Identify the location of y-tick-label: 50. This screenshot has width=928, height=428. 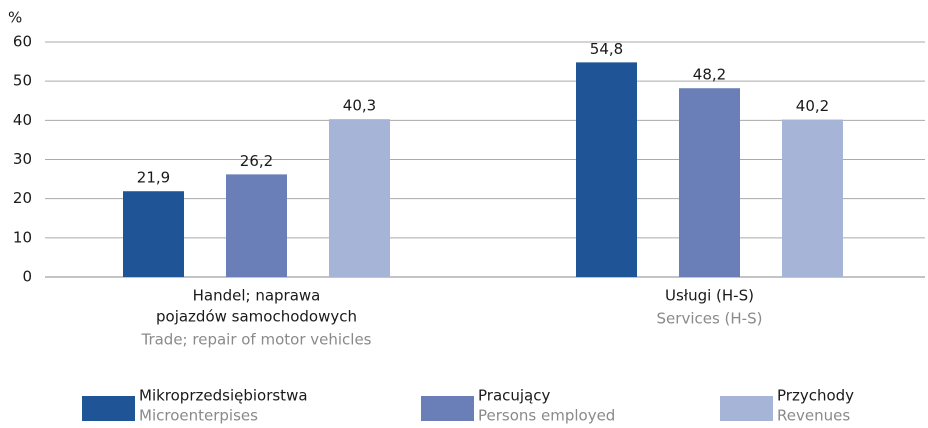
(22, 81).